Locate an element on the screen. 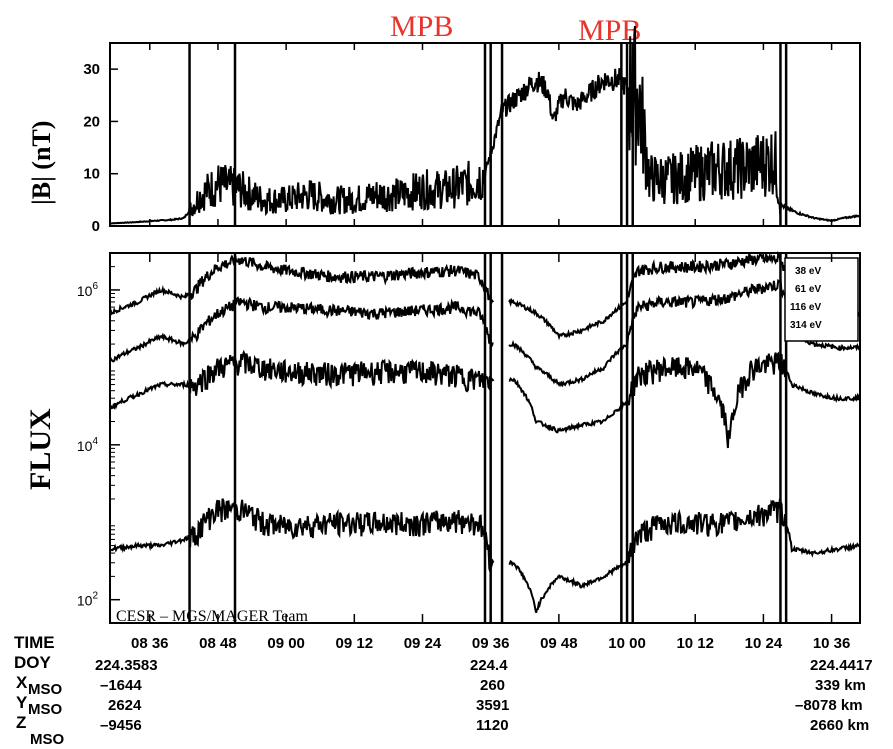 Image resolution: width=893 pixels, height=749 pixels. x-tick-label: 10 24 is located at coordinates (764, 643).